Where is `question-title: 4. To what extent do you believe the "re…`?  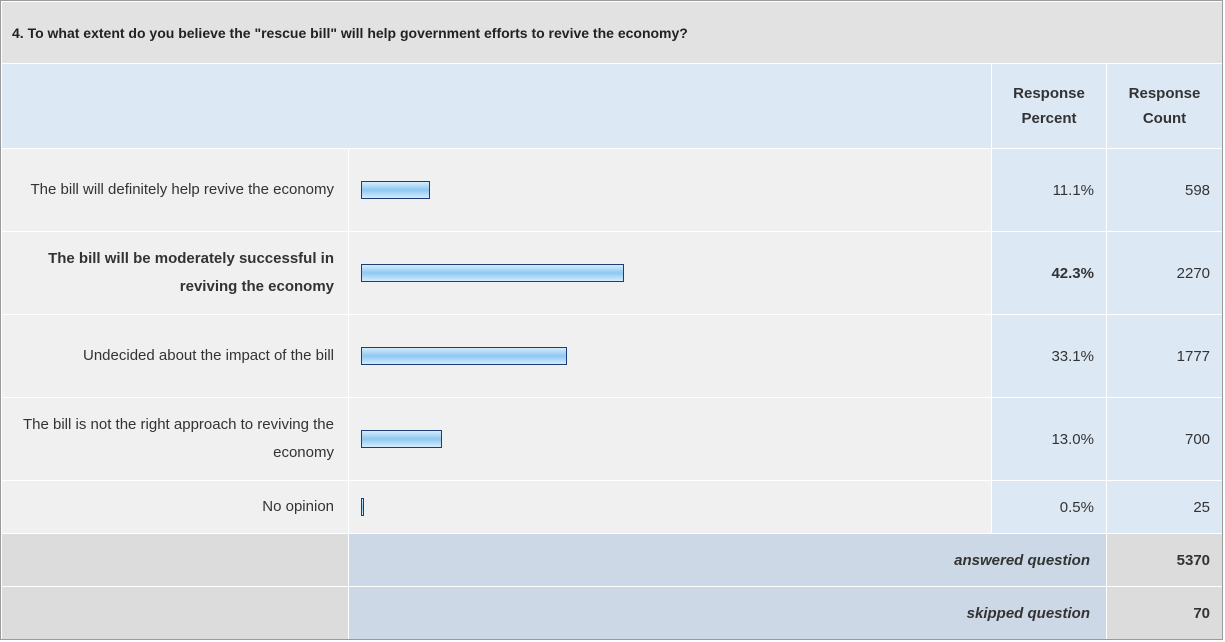 question-title: 4. To what extent do you believe the "re… is located at coordinates (611, 32).